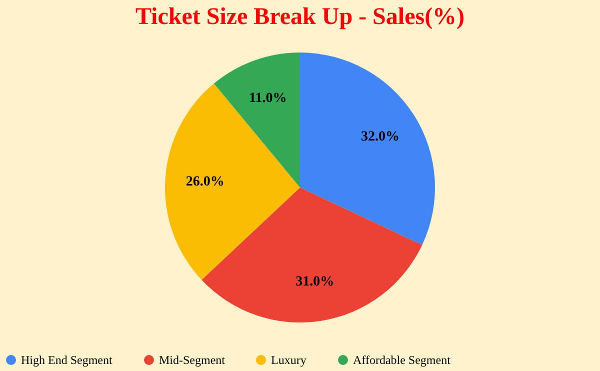  Describe the element at coordinates (267, 98) in the screenshot. I see `data-label: 11.0%` at that location.